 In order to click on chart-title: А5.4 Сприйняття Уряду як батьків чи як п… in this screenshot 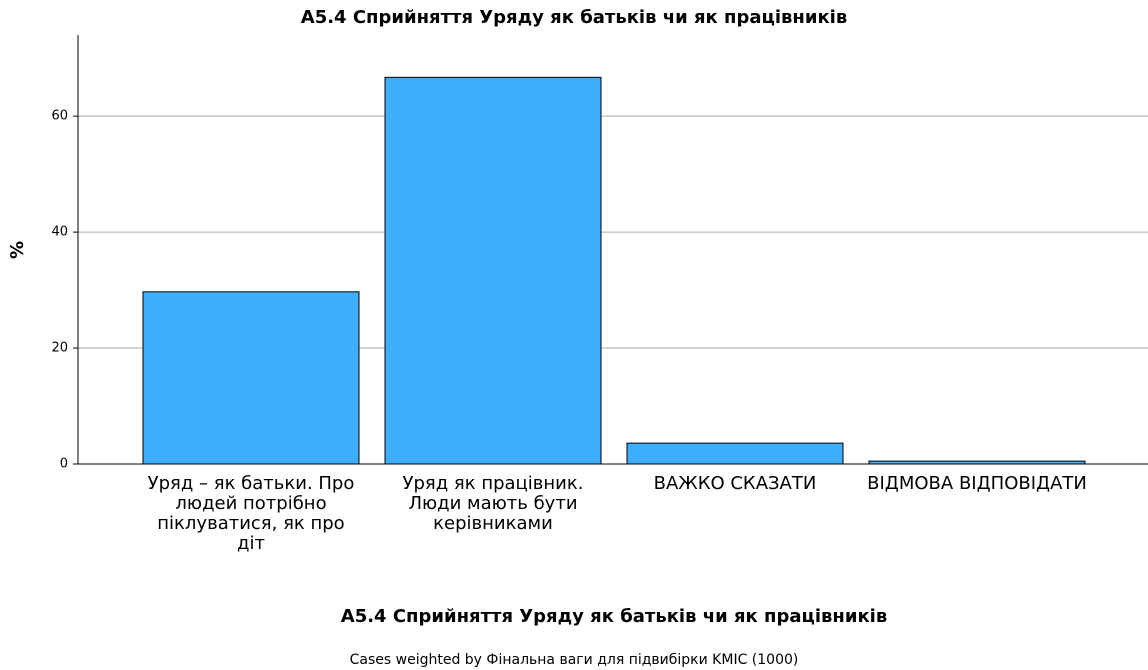, I will do `click(574, 17)`.